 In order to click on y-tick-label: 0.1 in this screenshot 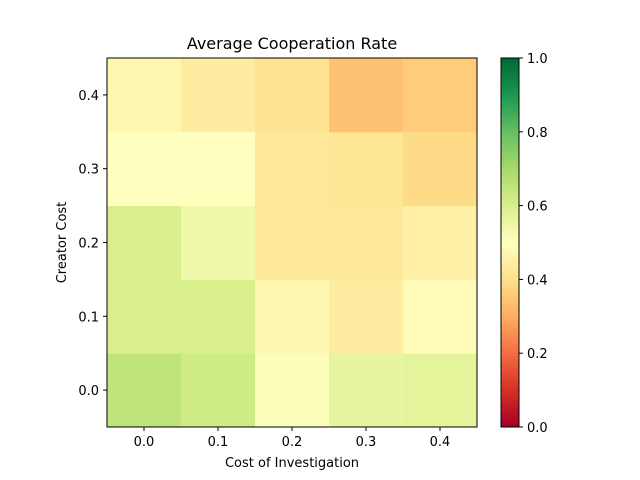, I will do `click(88, 317)`.